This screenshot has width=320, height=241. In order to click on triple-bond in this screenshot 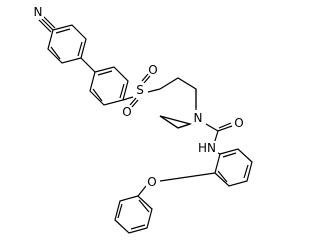, I will do `click(47, 24)`.